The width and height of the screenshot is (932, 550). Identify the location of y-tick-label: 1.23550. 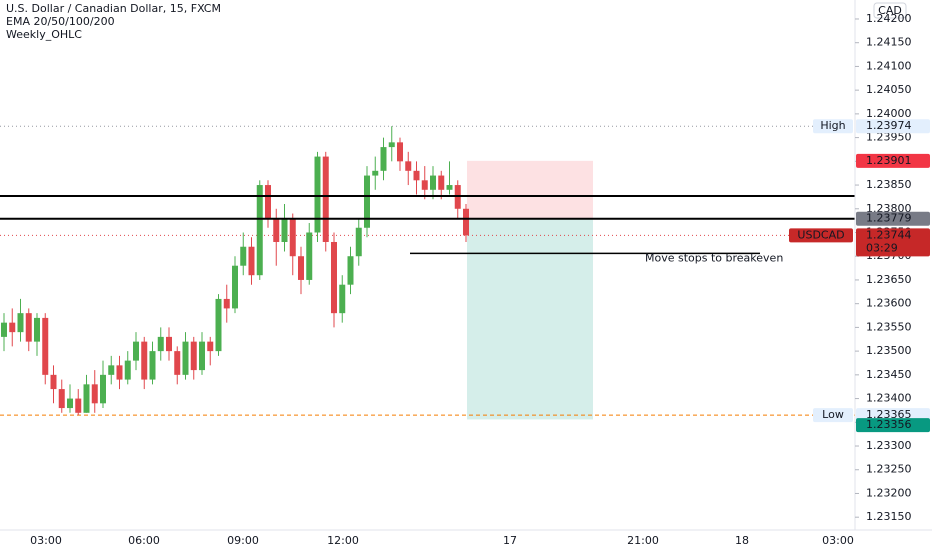
(889, 326).